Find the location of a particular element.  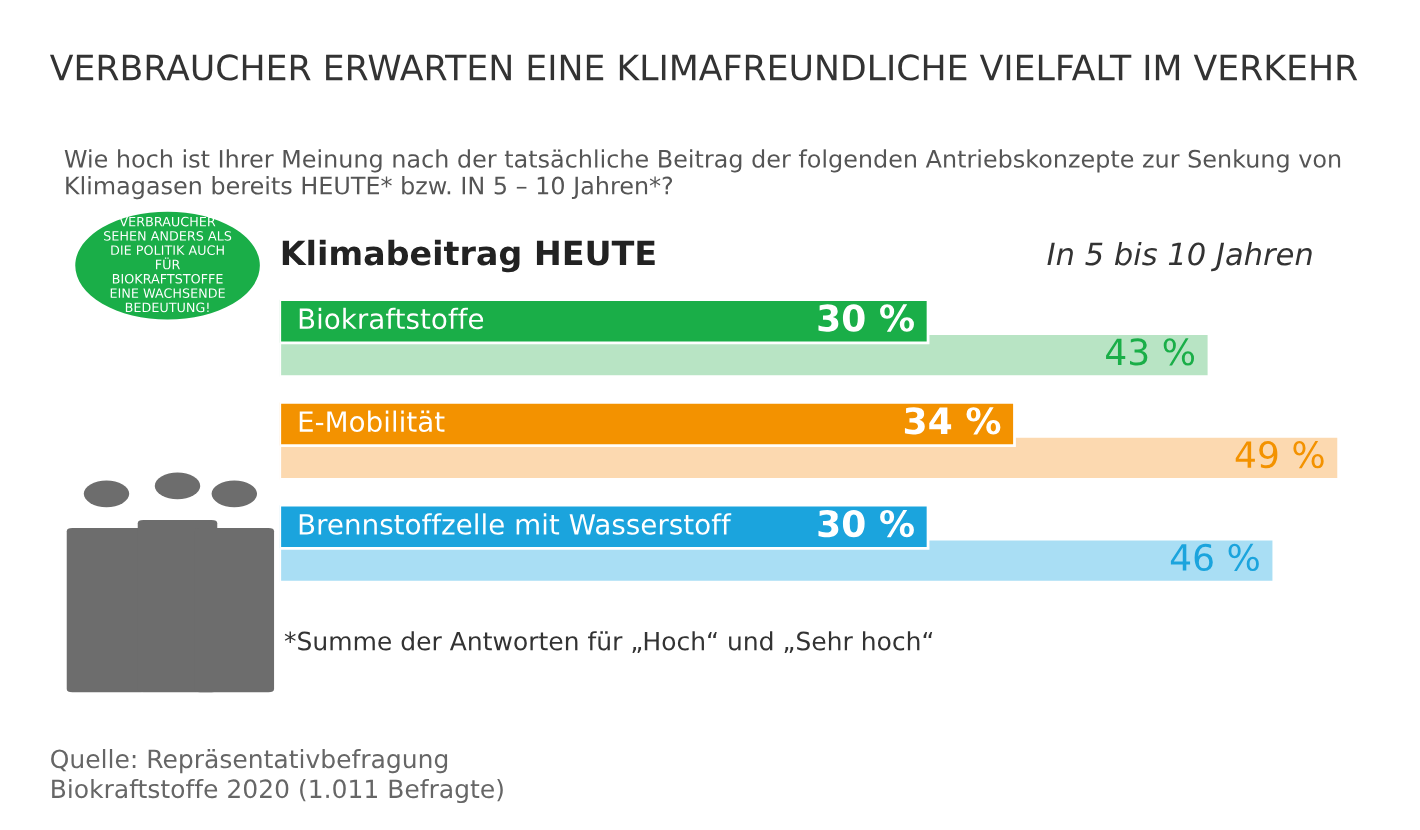

data-label: 49 % is located at coordinates (1279, 455).